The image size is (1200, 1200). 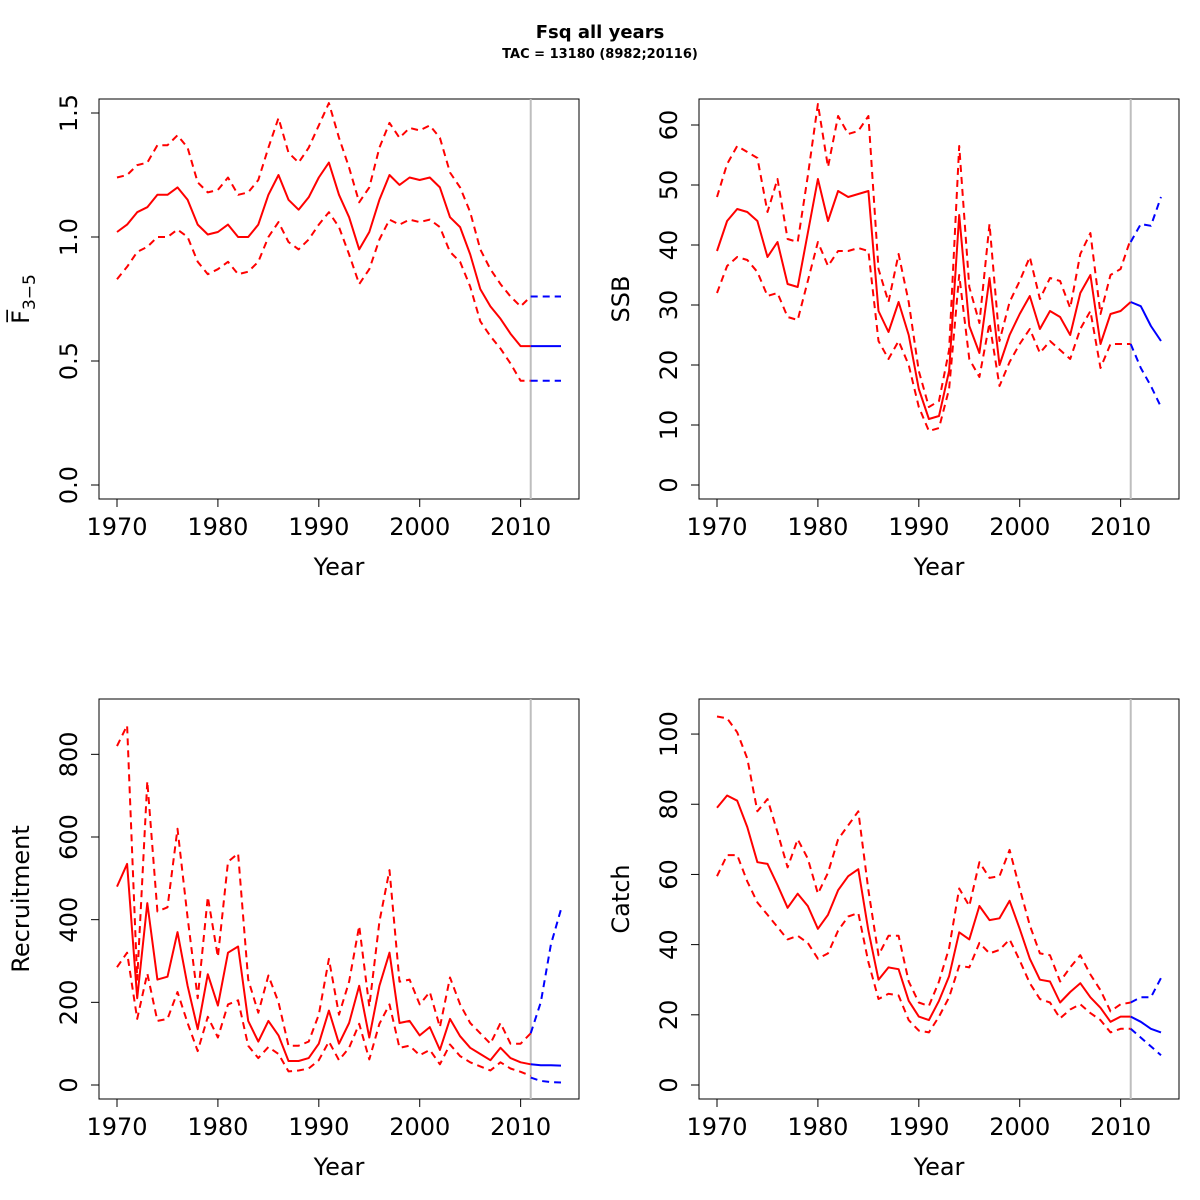 What do you see at coordinates (69, 754) in the screenshot?
I see `y-tick-label: 800` at bounding box center [69, 754].